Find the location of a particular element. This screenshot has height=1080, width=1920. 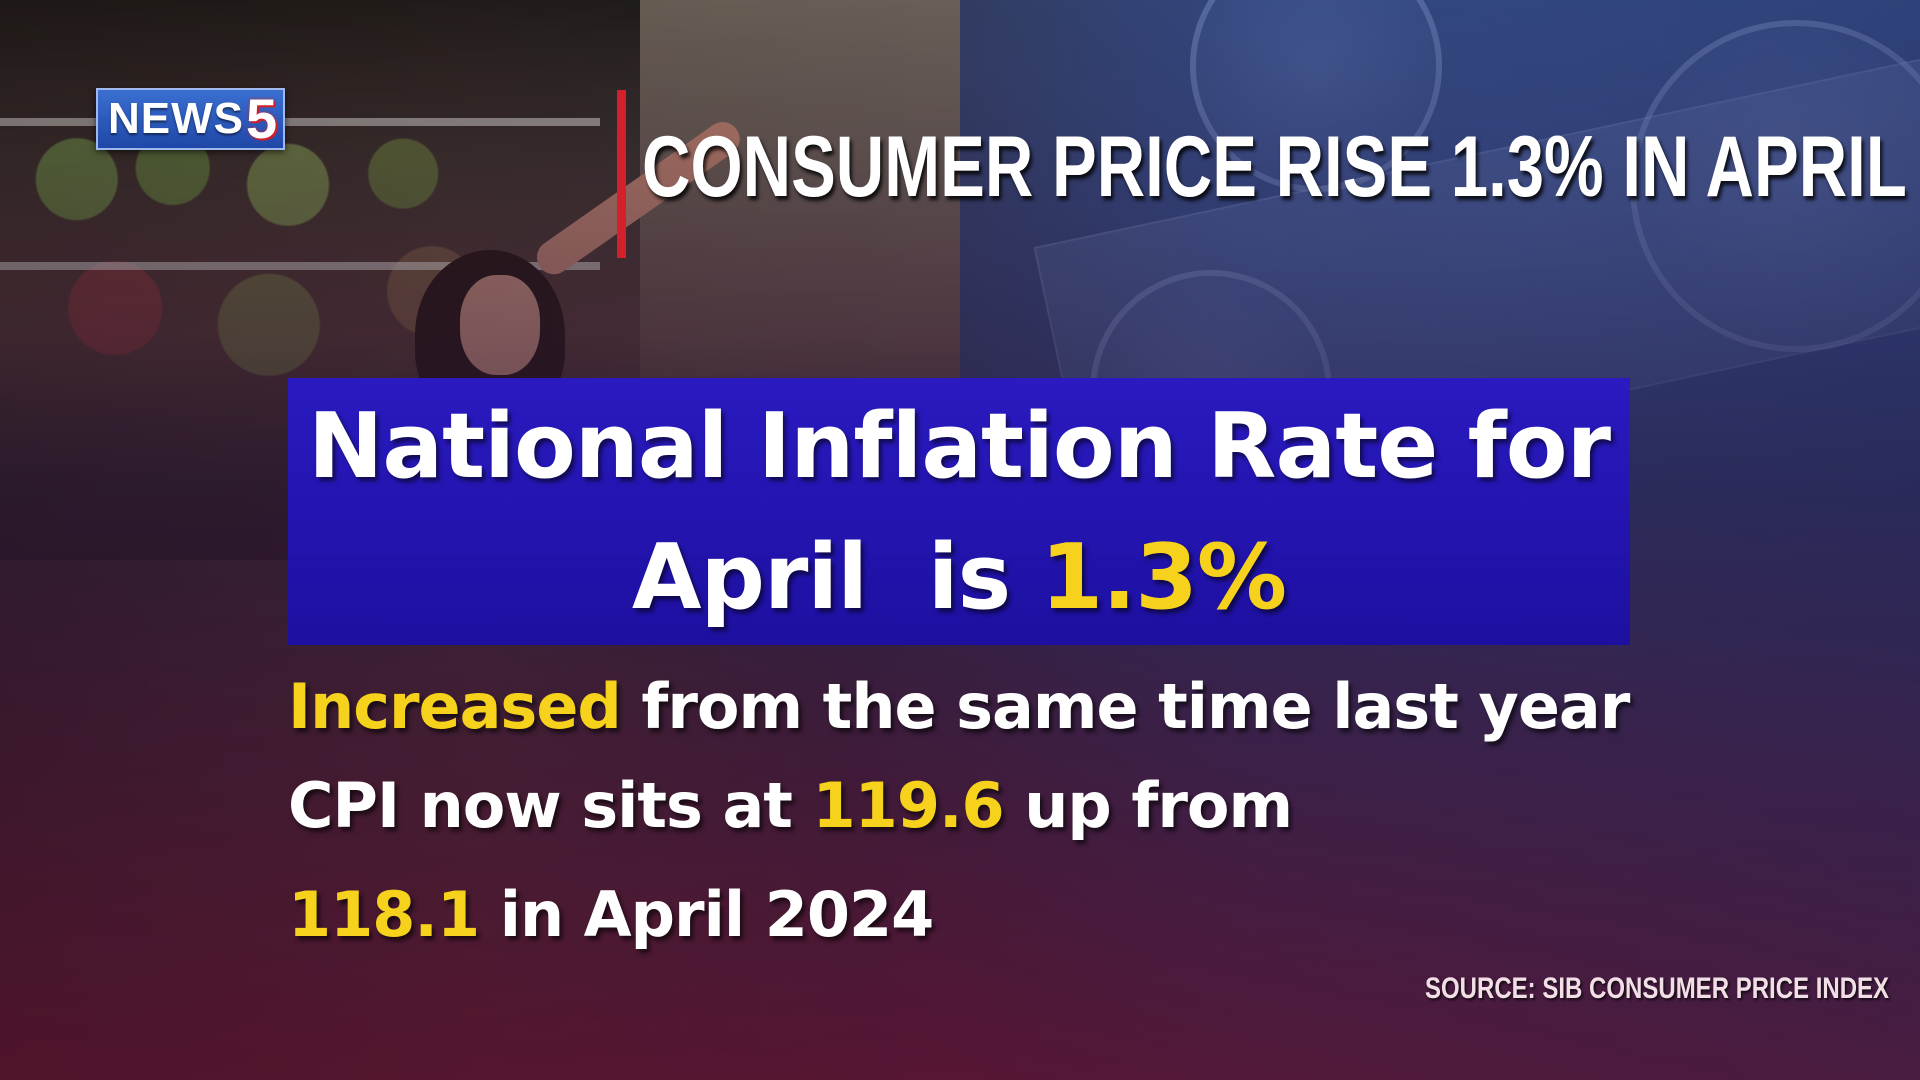

detail-line-2: CPI now sits at 119.6 up from is located at coordinates (790, 806).